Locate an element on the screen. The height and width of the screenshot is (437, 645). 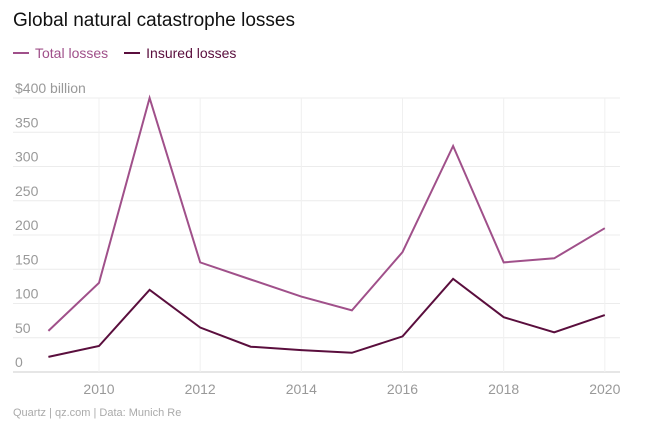
legend-item-insured: Insured losses is located at coordinates (180, 53).